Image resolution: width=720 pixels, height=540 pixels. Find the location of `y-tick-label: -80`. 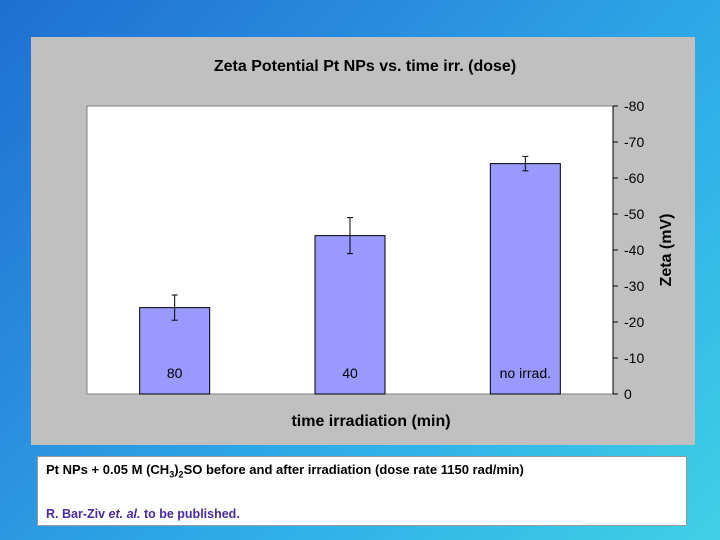

y-tick-label: -80 is located at coordinates (634, 106).